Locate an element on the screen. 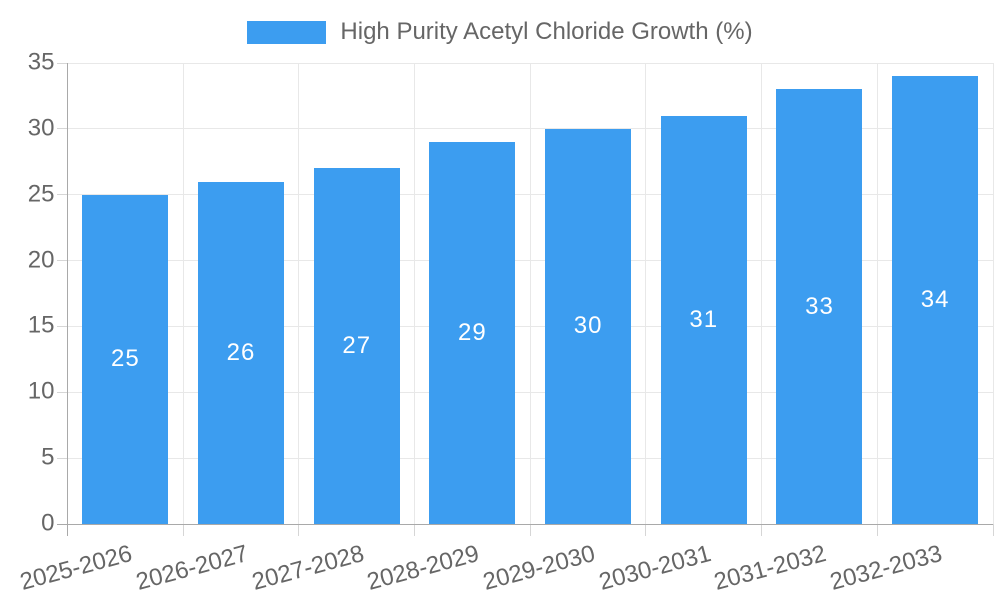  bar-2028-2029 is located at coordinates (472, 333).